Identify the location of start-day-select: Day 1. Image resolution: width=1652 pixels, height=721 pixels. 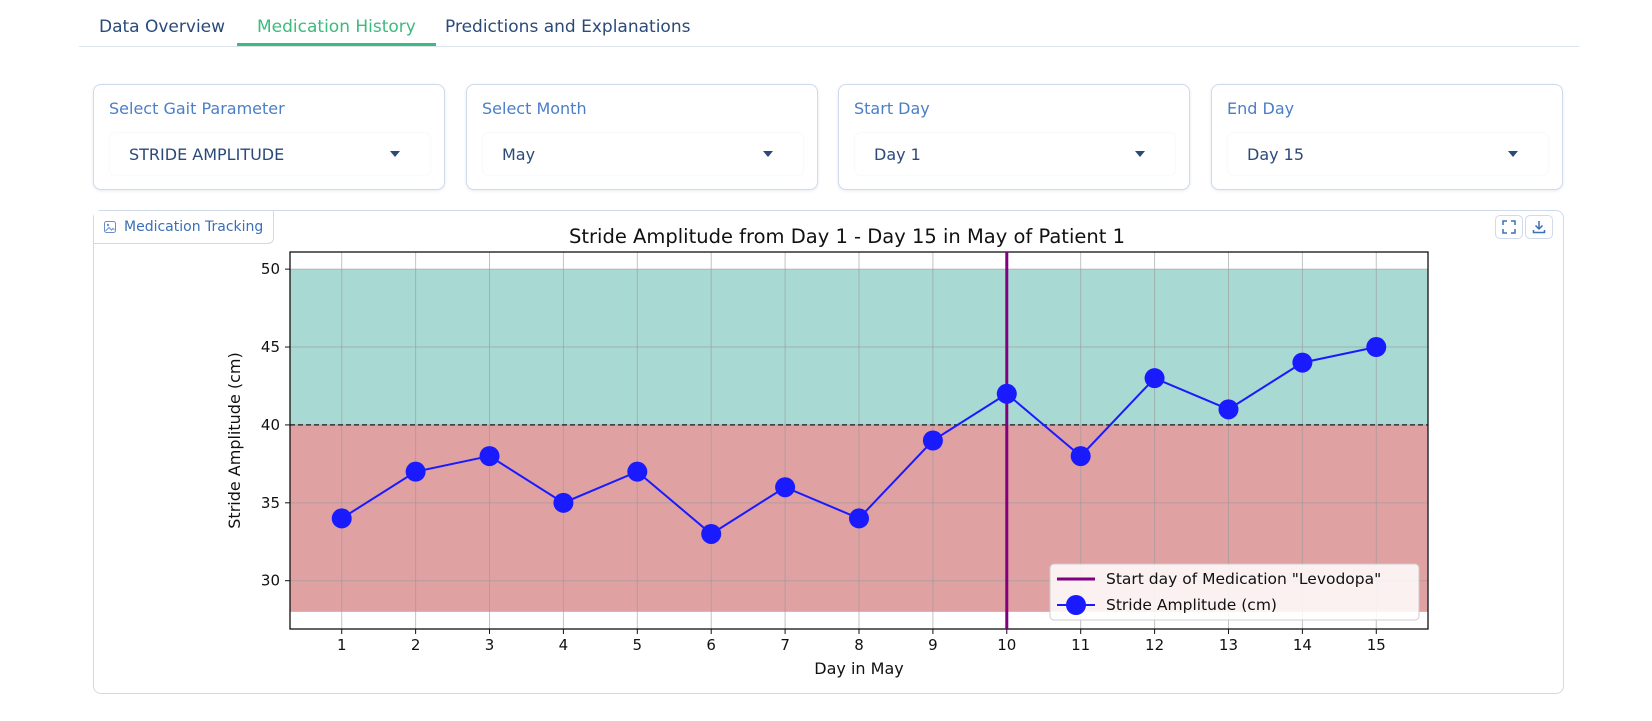
(1015, 154).